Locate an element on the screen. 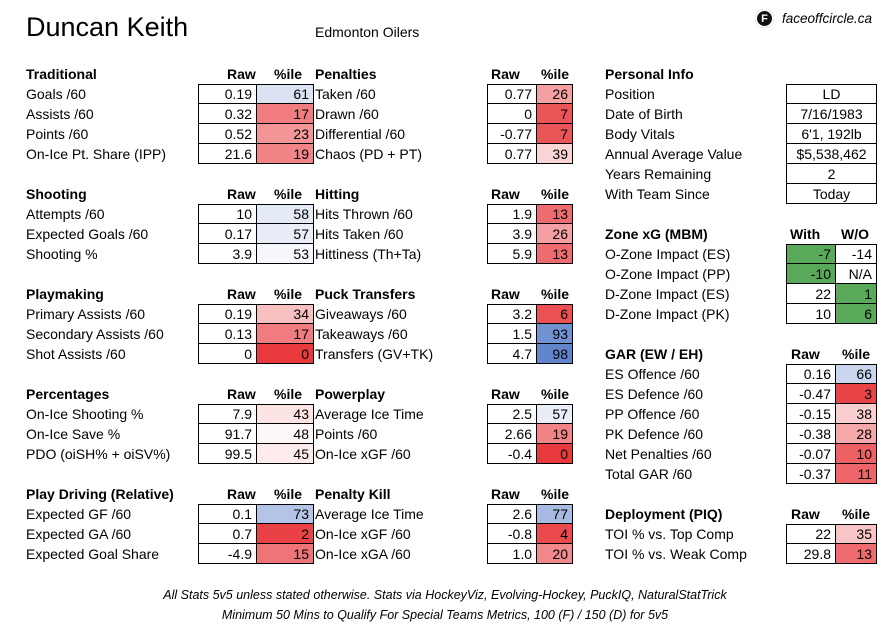 This screenshot has height=644, width=890. section-title: GAR (EW / EH) is located at coordinates (654, 354).